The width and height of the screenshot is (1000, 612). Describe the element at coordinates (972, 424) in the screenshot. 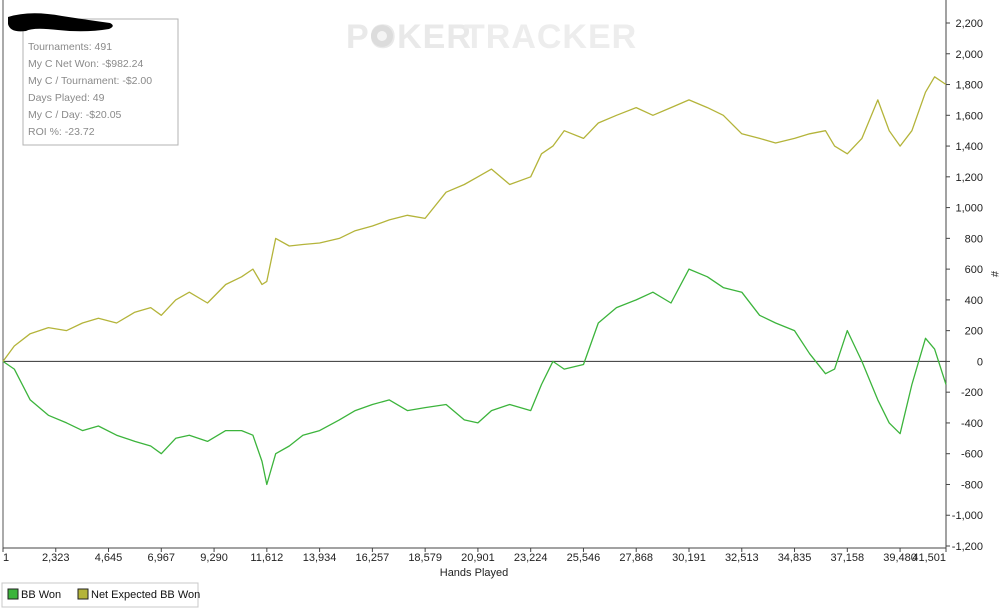

I see `y-tick-label: -400` at that location.